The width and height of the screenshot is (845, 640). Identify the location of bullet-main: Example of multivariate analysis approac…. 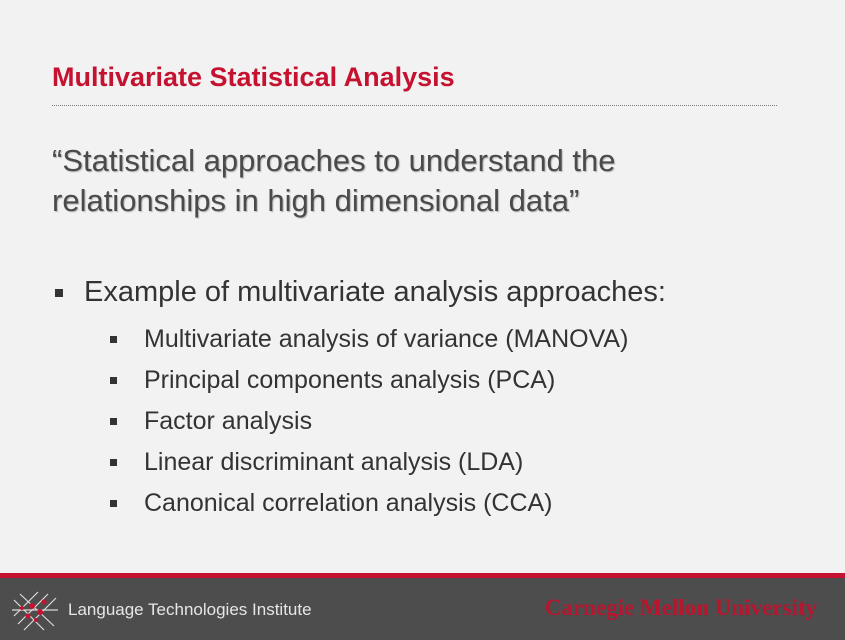
(360, 292).